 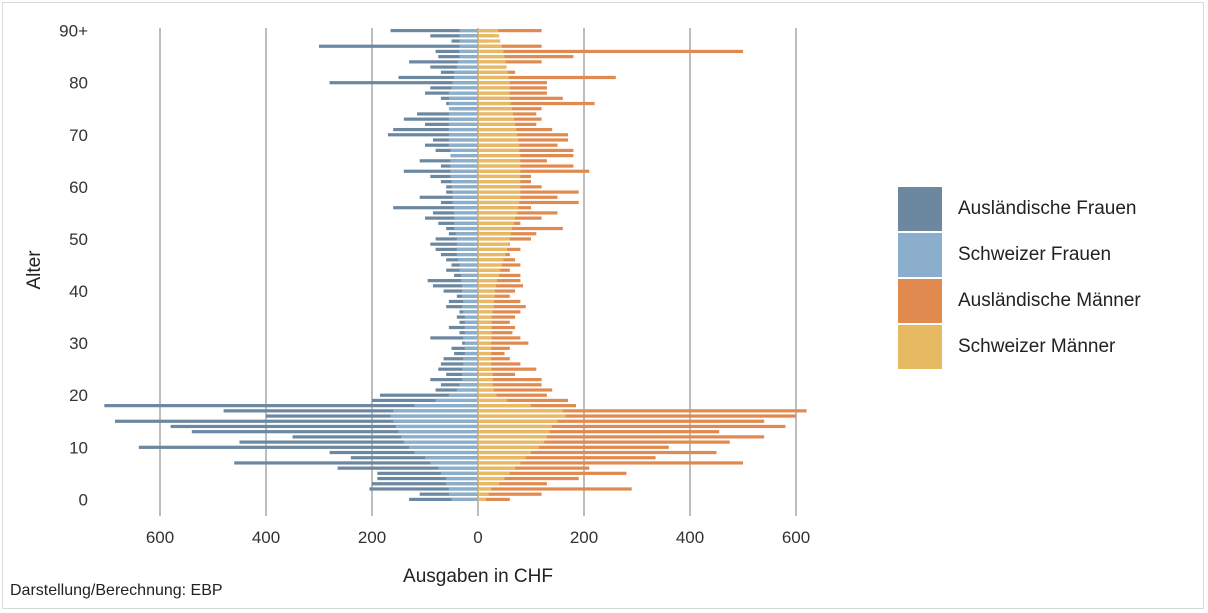 I want to click on y-tick-labels: 0 10 20 30 40 50 60 70 80 90+, so click(x=73, y=266).